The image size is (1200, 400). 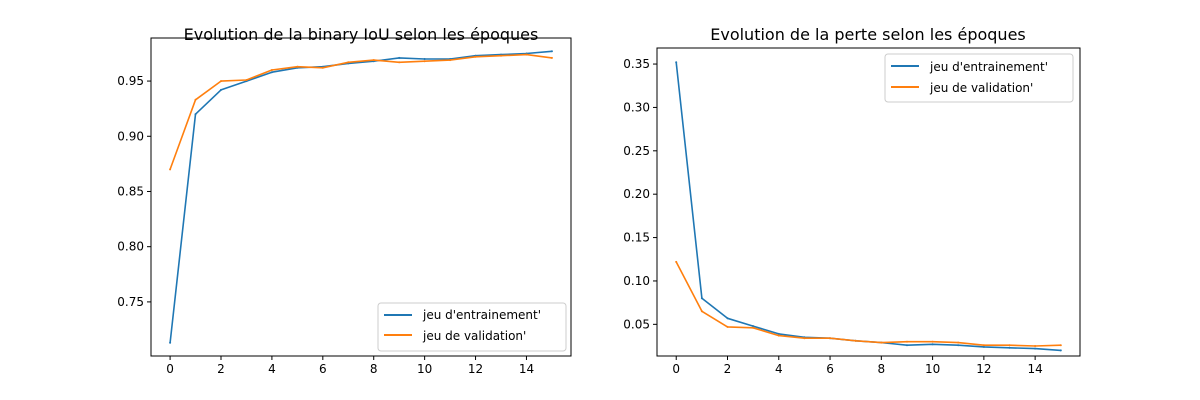 I want to click on loss-legend-label-validation: jeu de validation', so click(x=981, y=88).